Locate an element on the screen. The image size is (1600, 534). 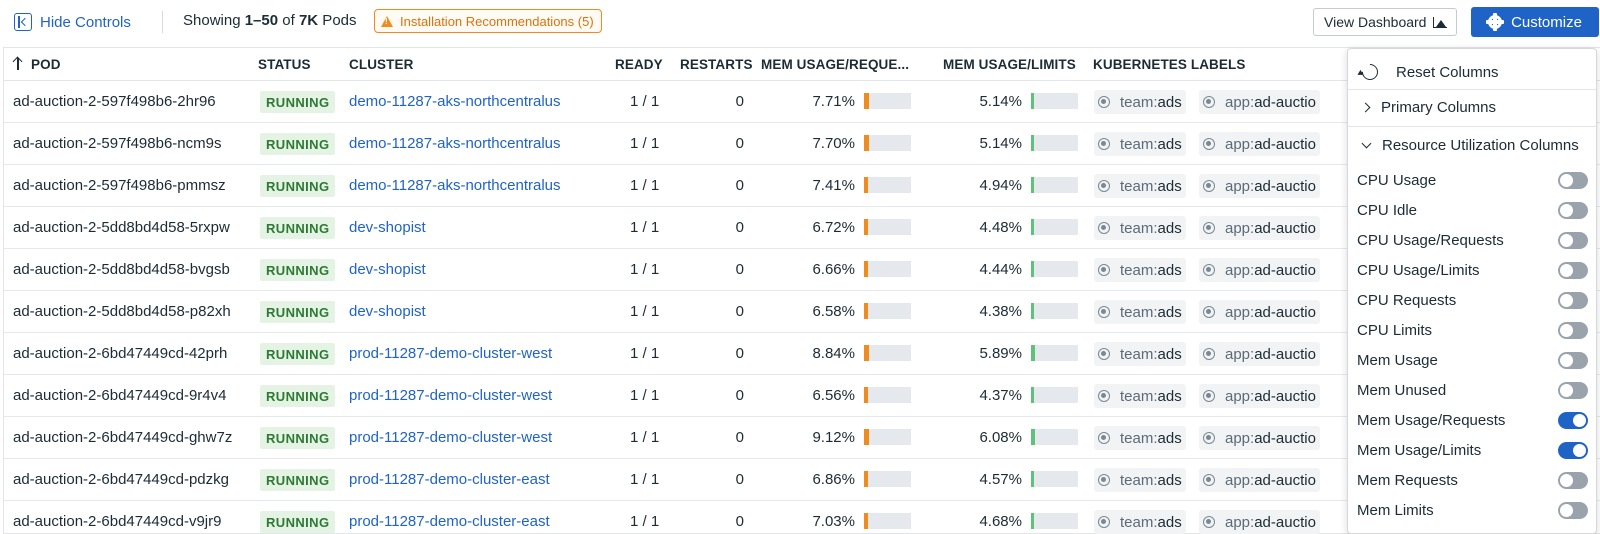
pod-name: ad-auction-2-597f498b6-pmmsz is located at coordinates (119, 185).